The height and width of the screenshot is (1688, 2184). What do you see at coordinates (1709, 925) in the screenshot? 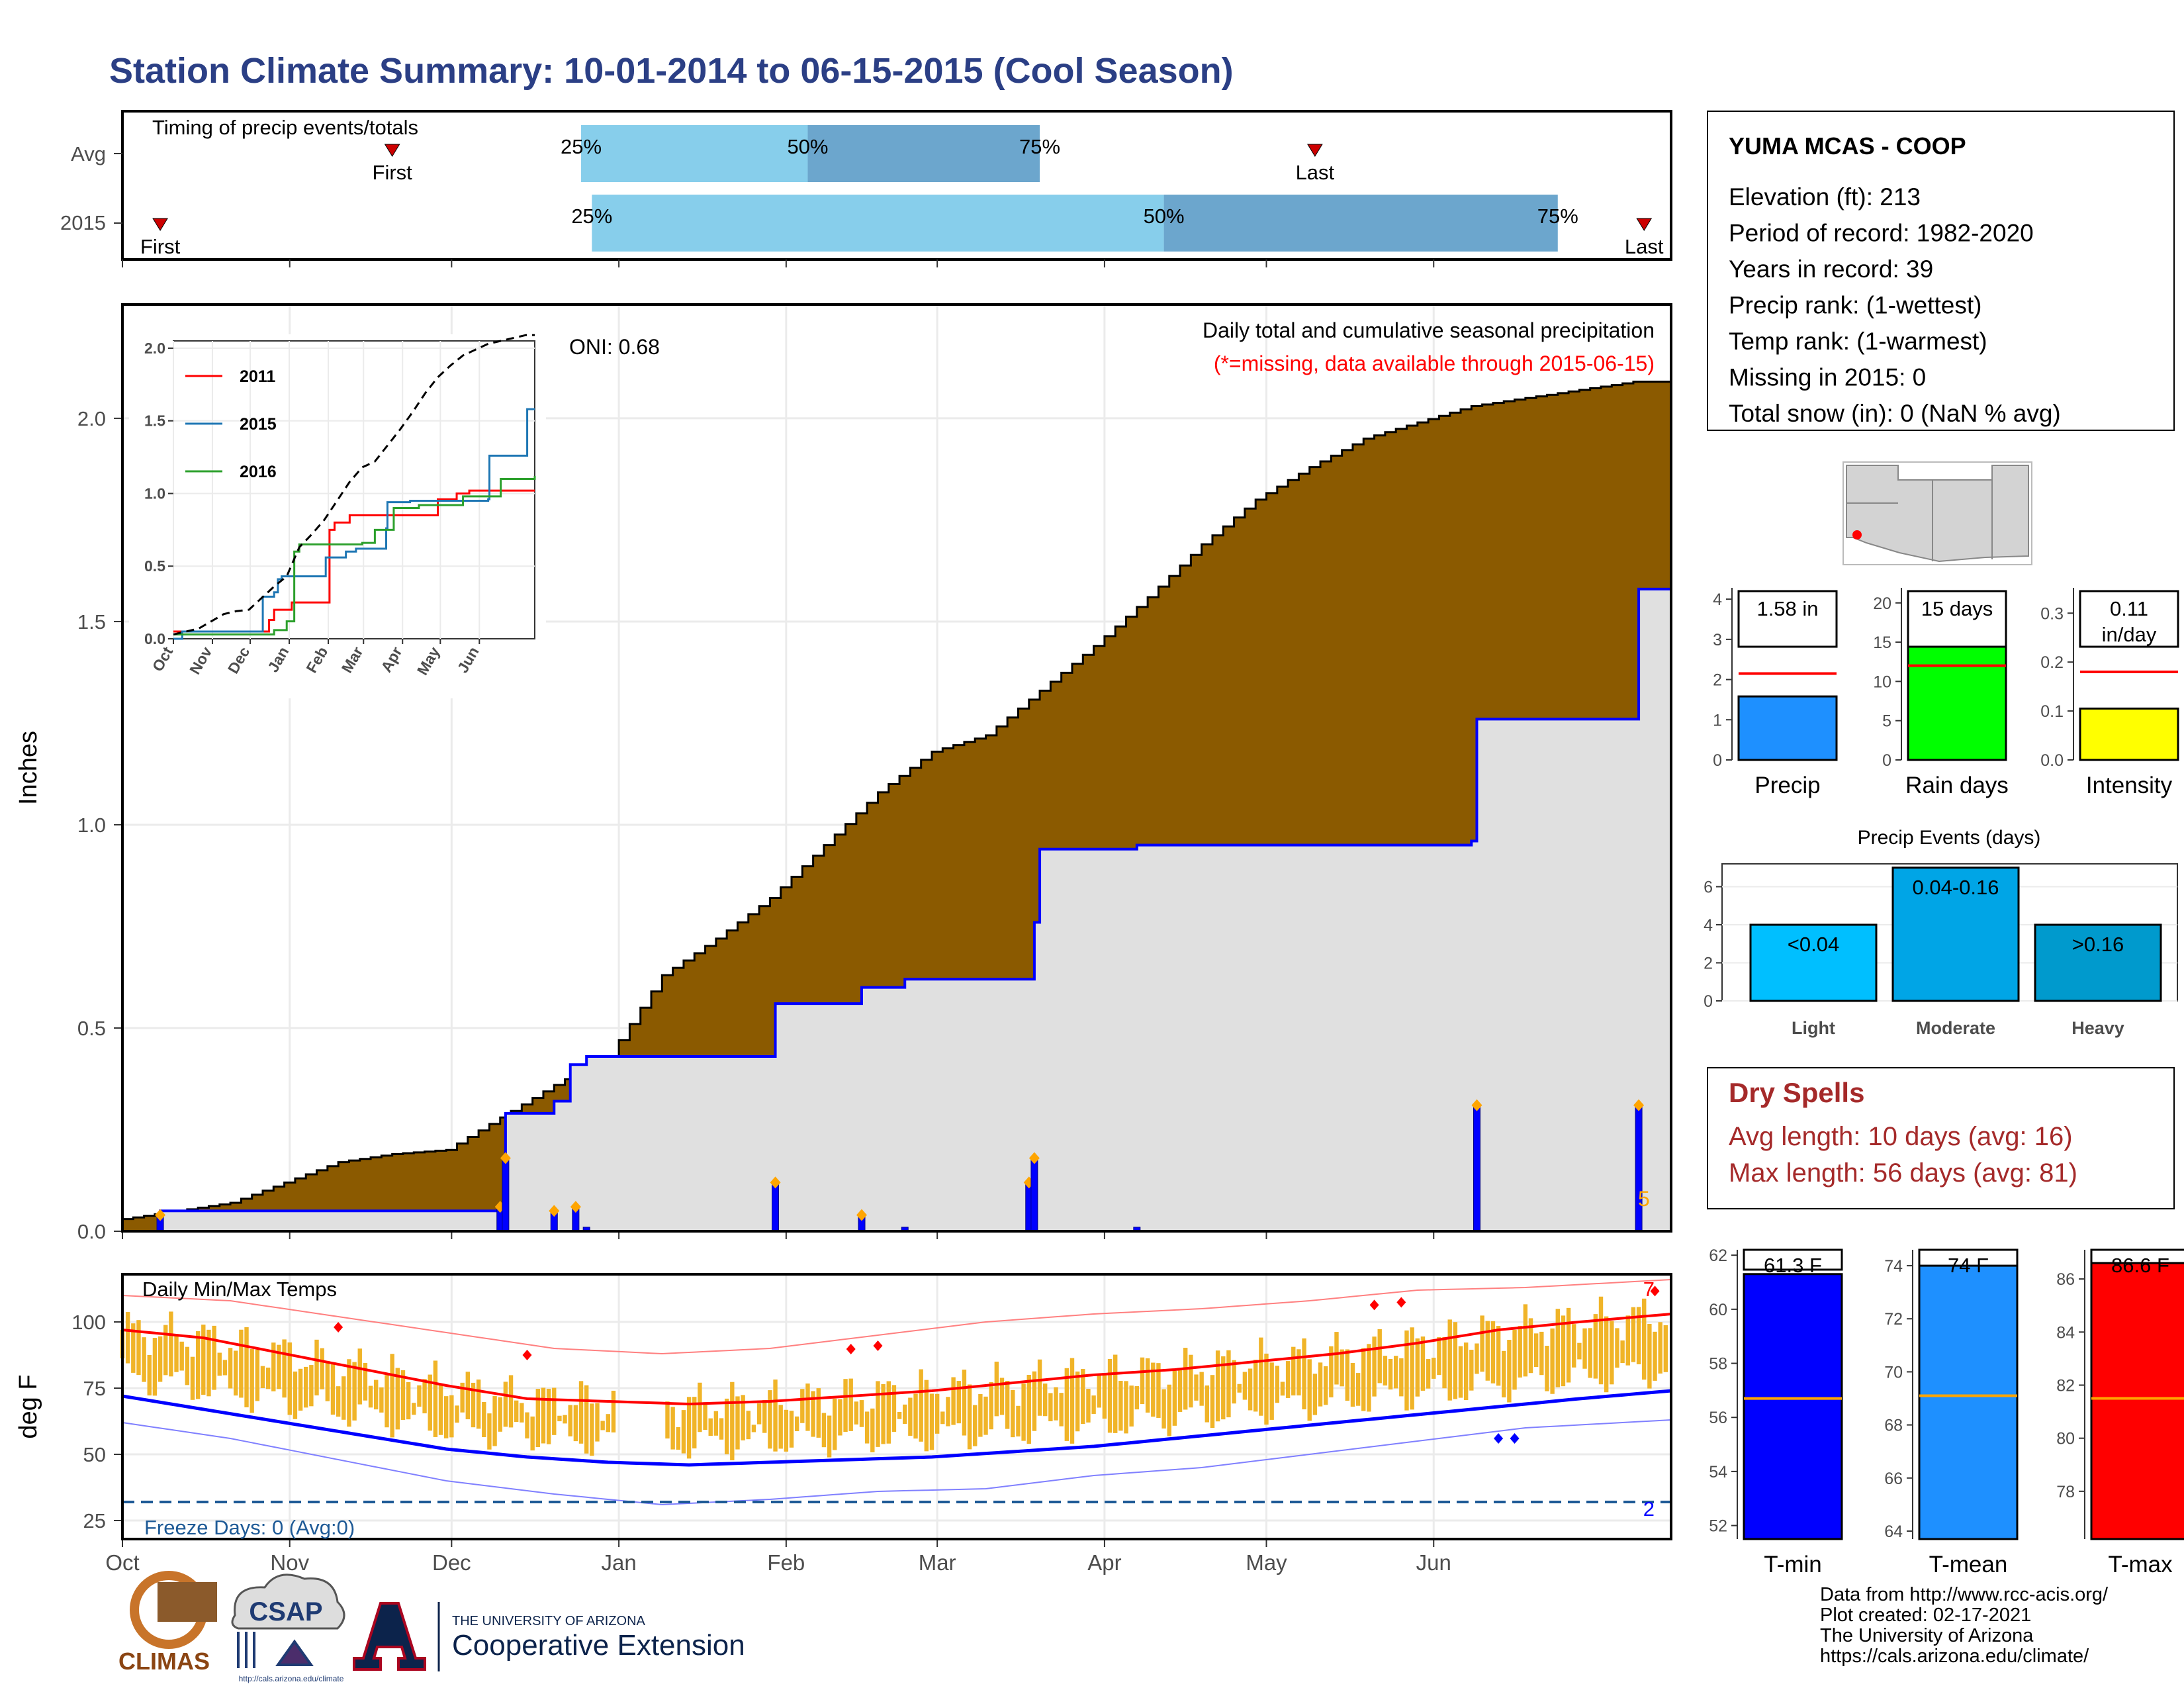
I see `events-y-tick-label: 4` at bounding box center [1709, 925].